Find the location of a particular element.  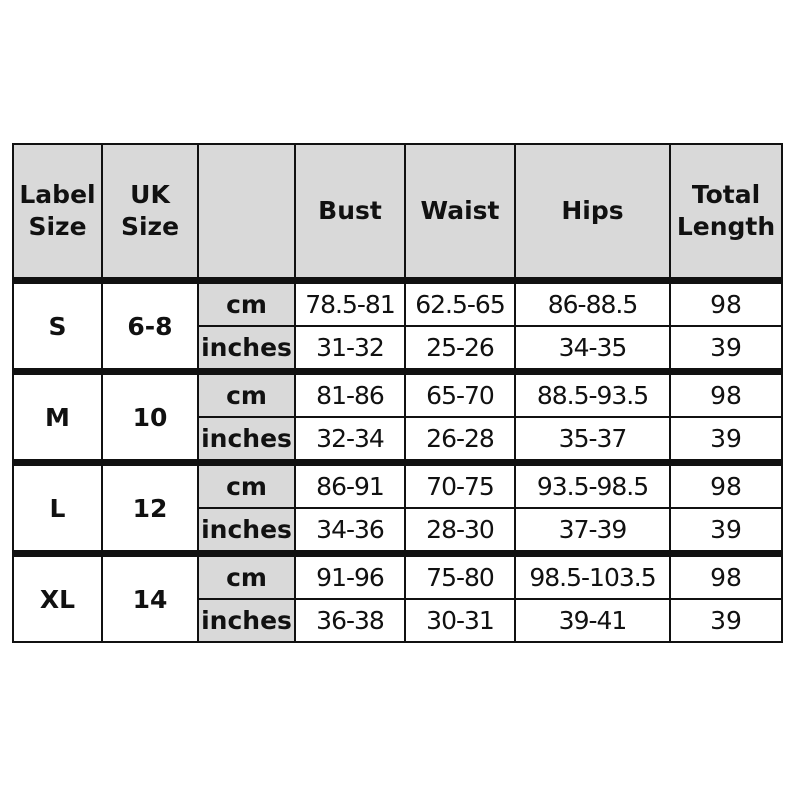

uk-size-cell: 12 is located at coordinates (150, 507).